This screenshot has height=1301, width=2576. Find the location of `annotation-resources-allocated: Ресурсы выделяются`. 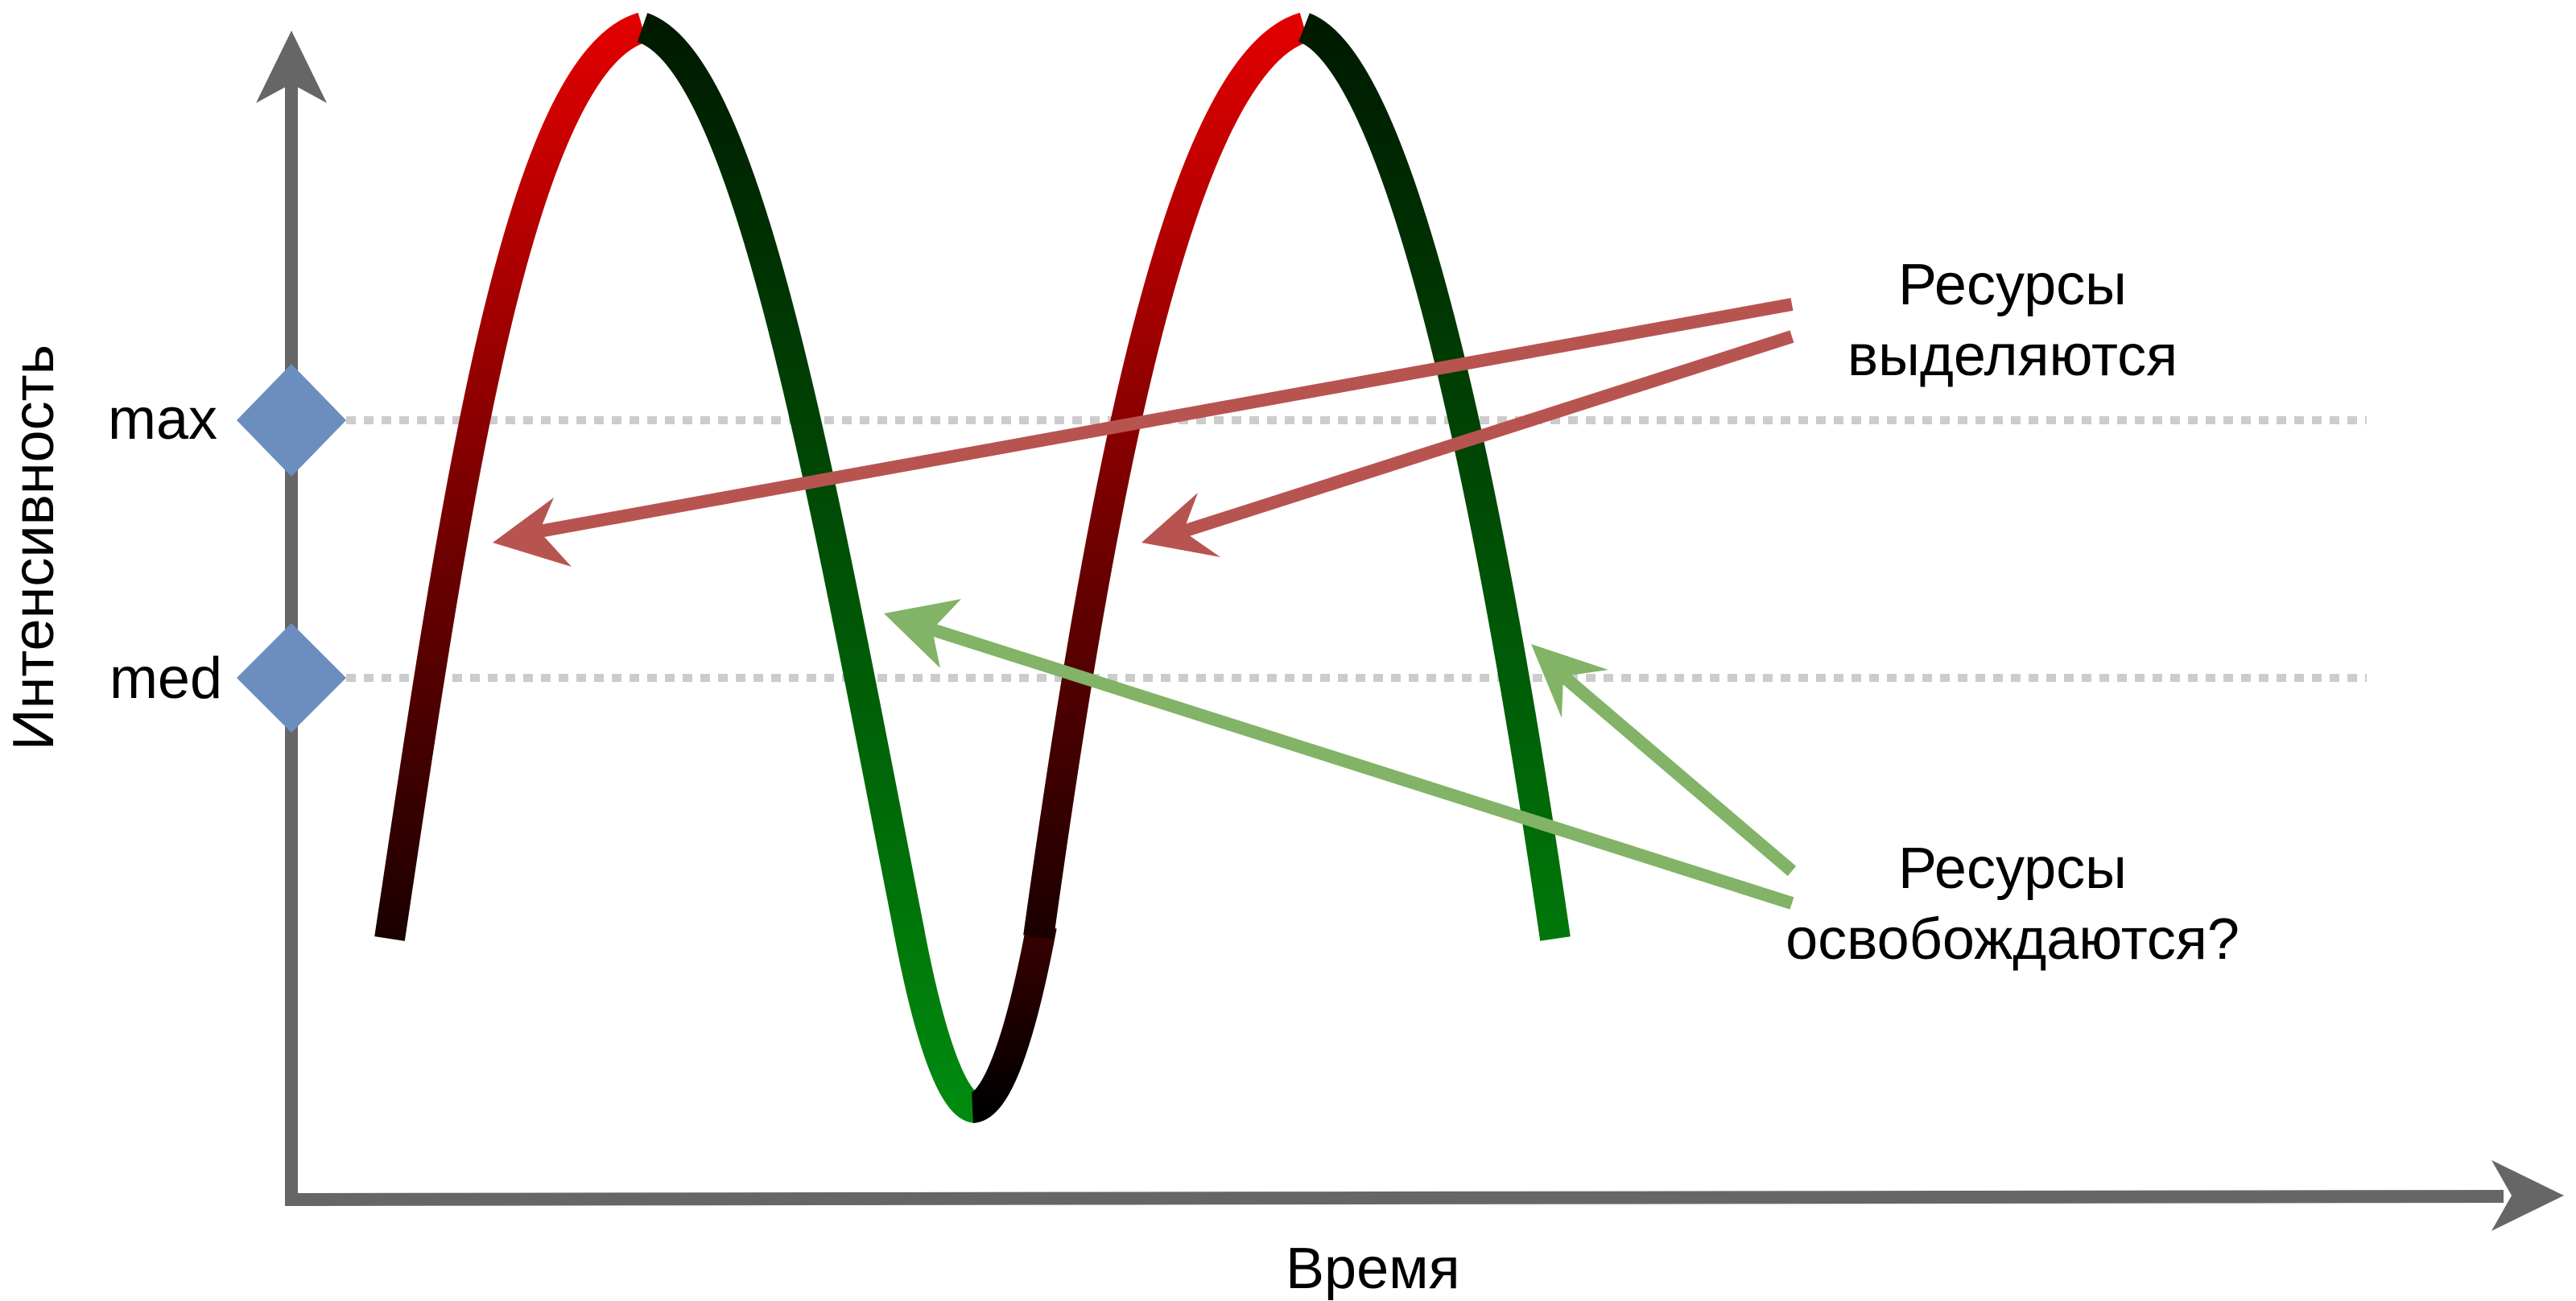

annotation-resources-allocated: Ресурсы выделяются is located at coordinates (2013, 320).